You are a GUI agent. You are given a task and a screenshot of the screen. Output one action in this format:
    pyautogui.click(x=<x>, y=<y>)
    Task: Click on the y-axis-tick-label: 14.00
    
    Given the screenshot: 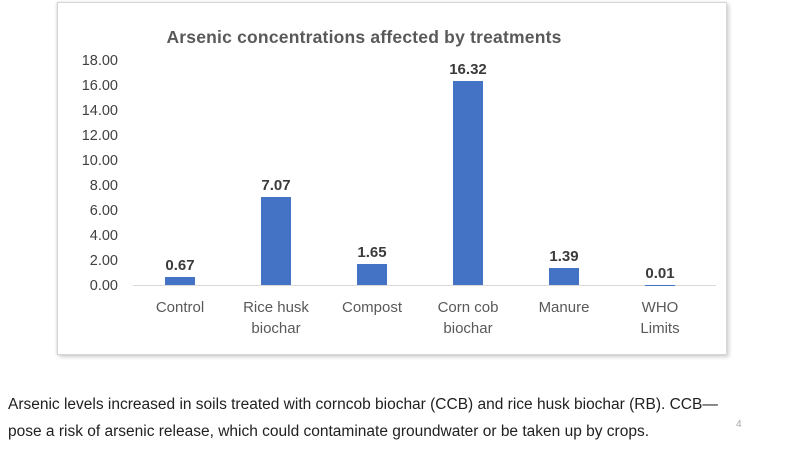 What is the action you would take?
    pyautogui.click(x=99, y=111)
    